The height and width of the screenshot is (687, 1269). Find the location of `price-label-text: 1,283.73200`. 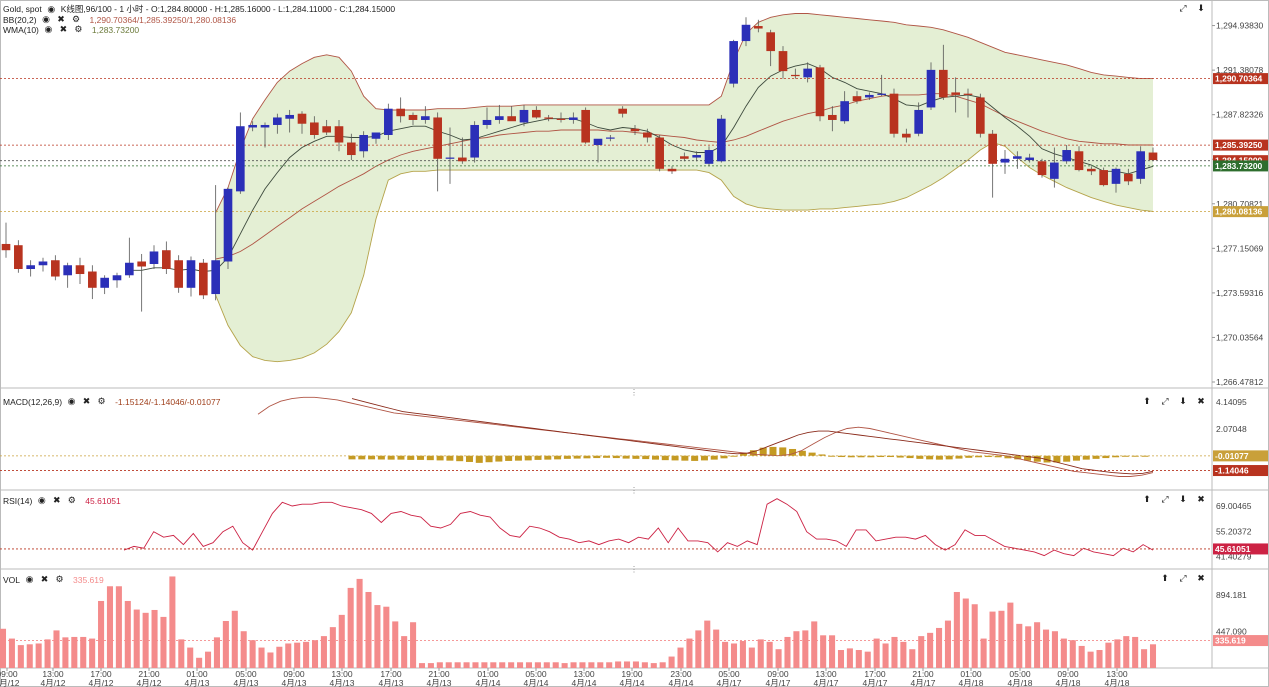

price-label-text: 1,283.73200 is located at coordinates (1239, 166).